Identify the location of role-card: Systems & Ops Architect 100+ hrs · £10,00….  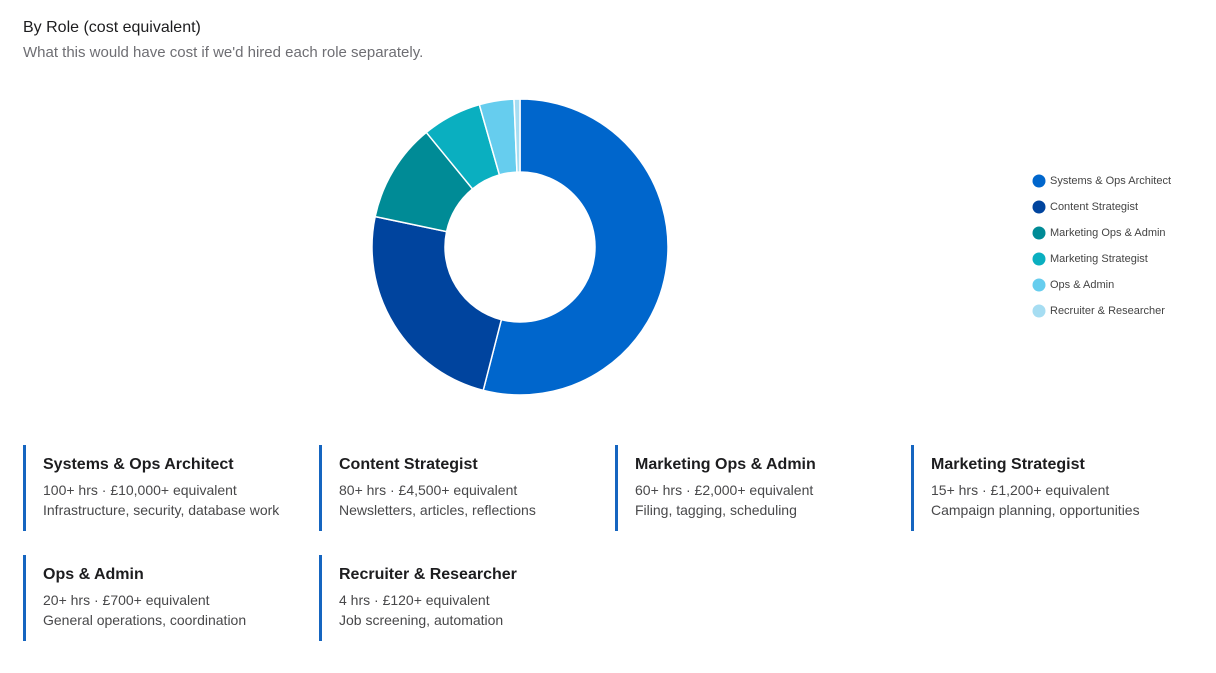
(158, 488).